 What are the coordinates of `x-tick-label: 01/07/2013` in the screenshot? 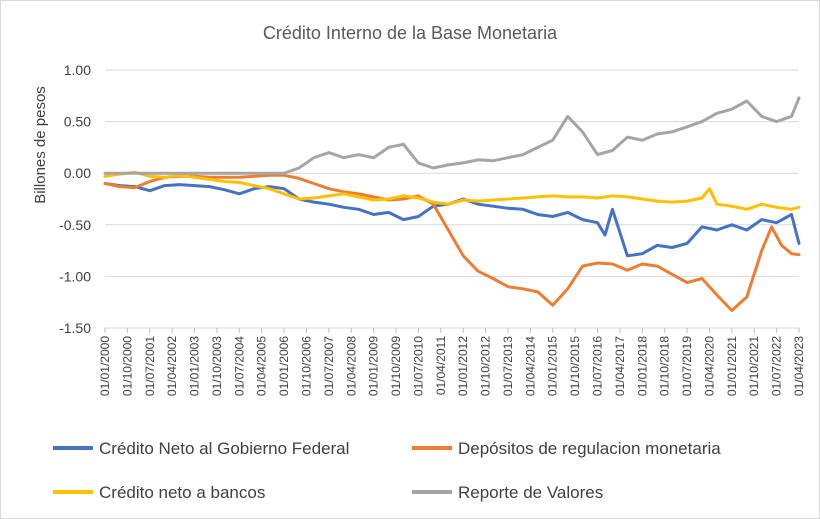 It's located at (508, 366).